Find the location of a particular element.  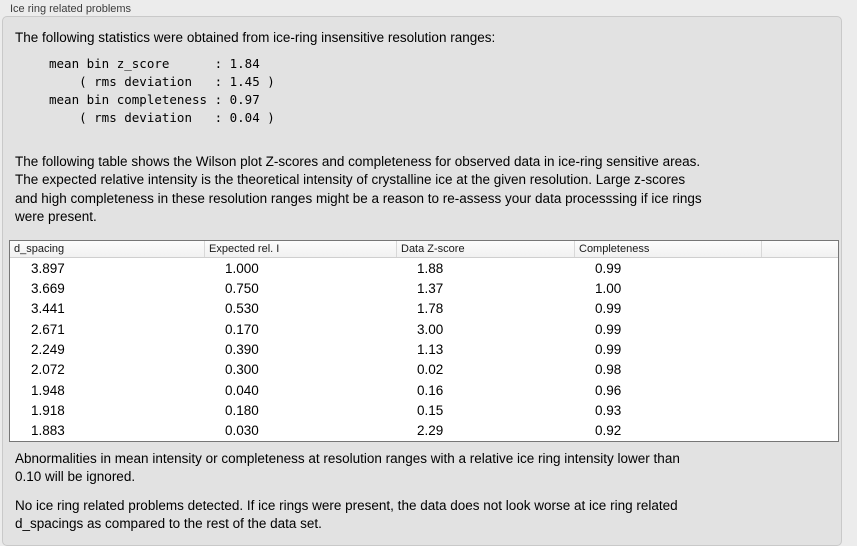

table-row: 1.918 0.180 0.15 0.93 is located at coordinates (424, 410).